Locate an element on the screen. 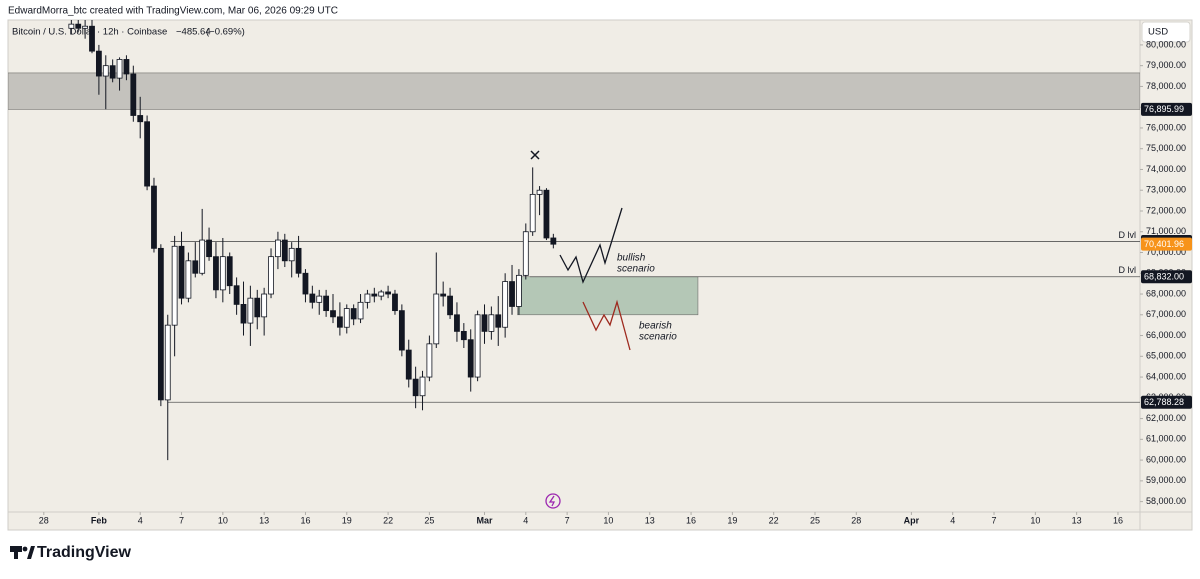  zone-label-box is located at coordinates (1166, 109).